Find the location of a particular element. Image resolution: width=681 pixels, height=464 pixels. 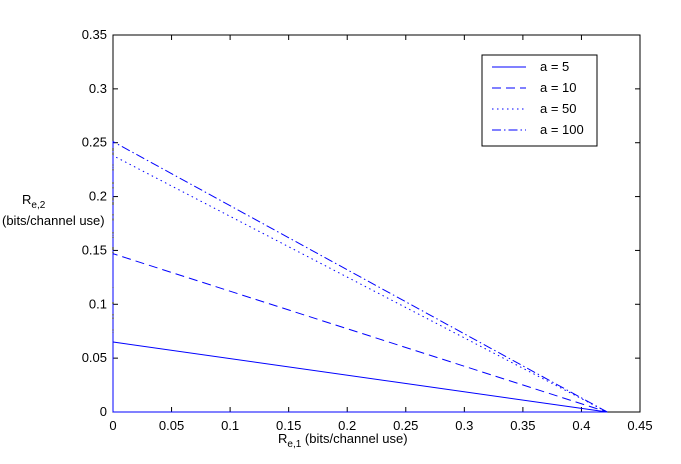

legend-entry-label: a = 100 is located at coordinates (562, 129).